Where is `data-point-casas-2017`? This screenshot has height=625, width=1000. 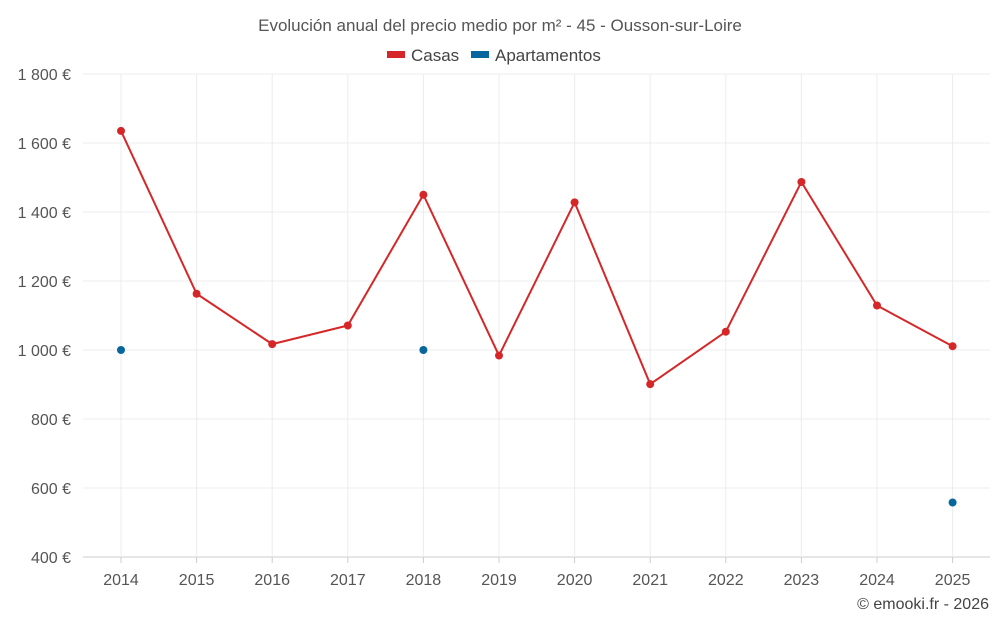 data-point-casas-2017 is located at coordinates (347, 325).